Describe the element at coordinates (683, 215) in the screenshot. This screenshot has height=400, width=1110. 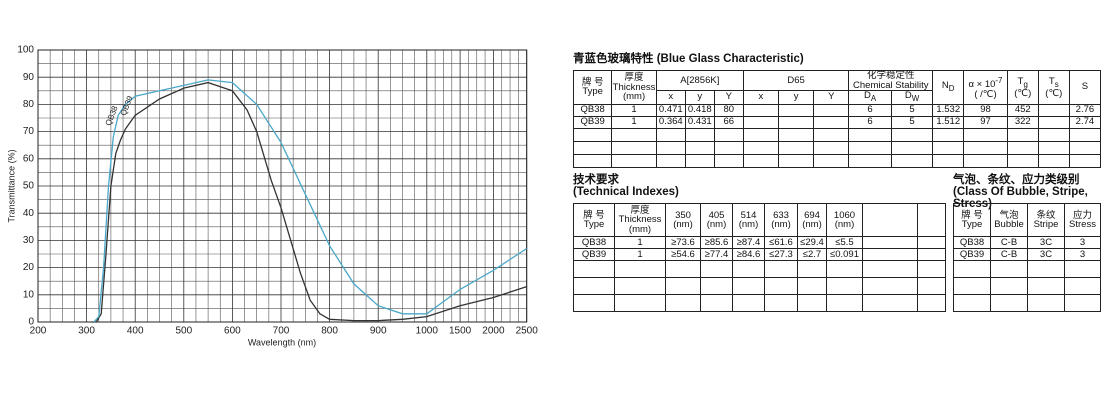
I see `cell-line: 350` at that location.